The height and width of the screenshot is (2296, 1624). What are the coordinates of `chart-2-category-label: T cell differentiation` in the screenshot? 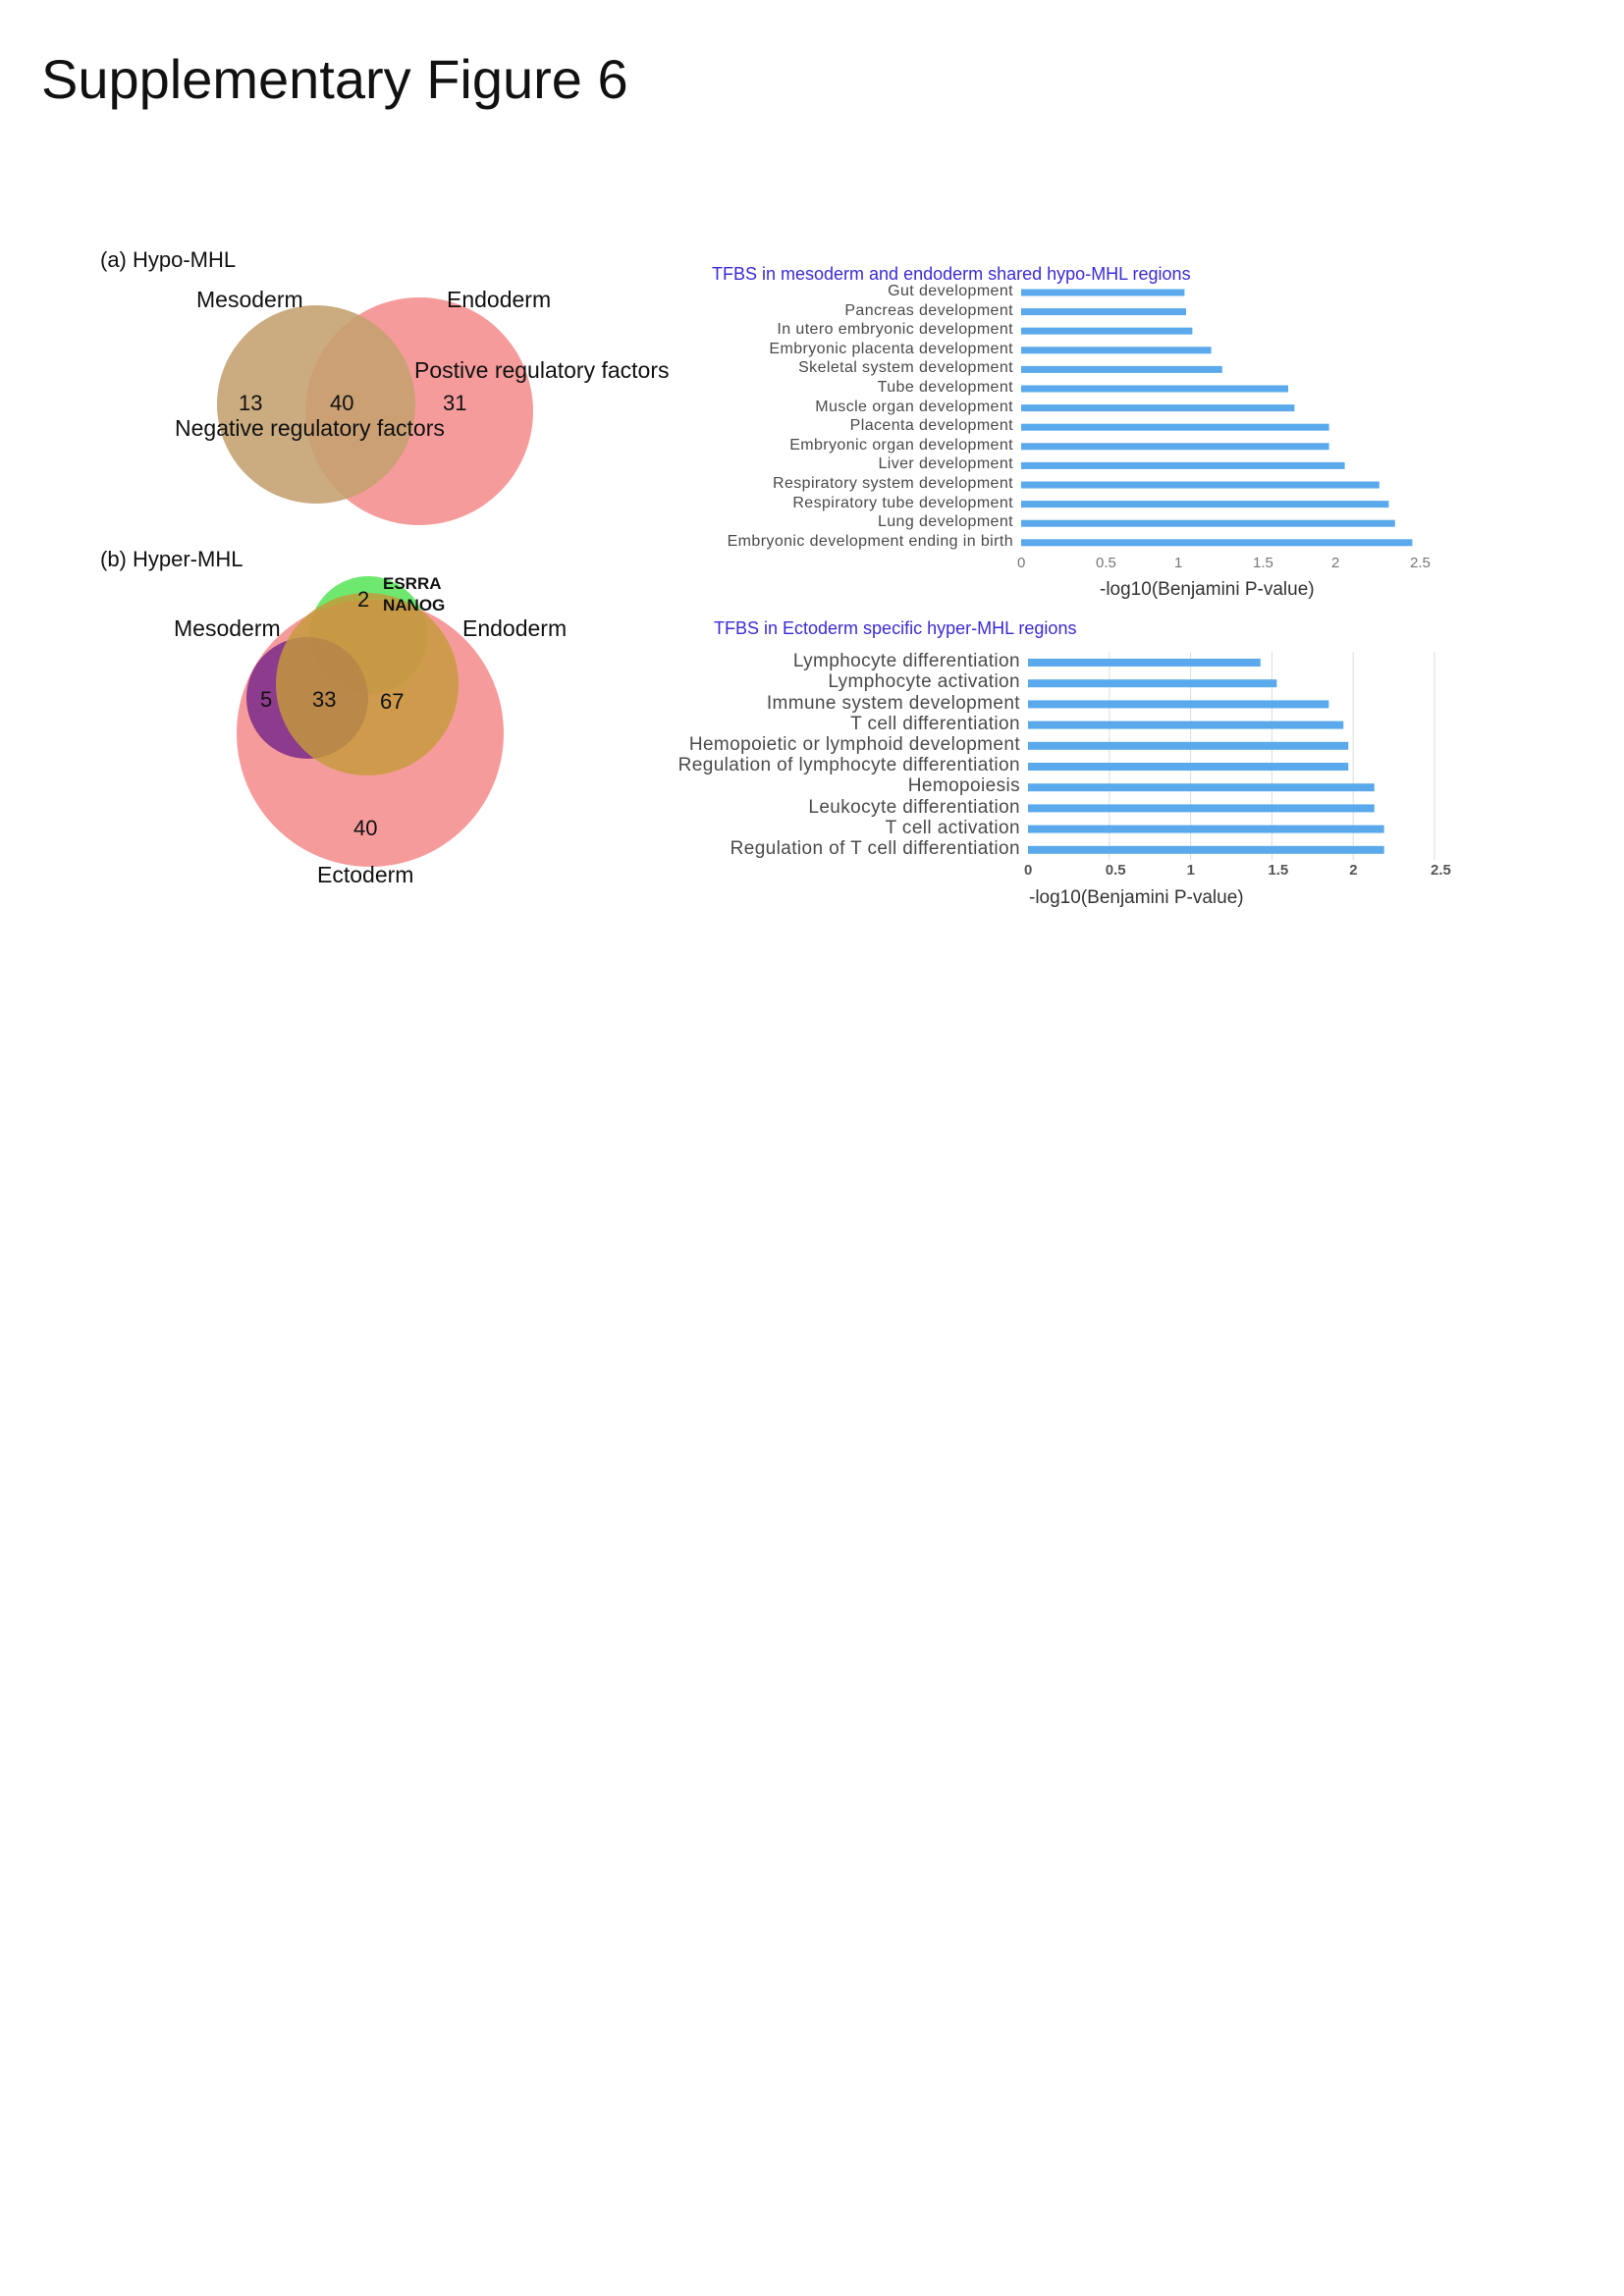 It's located at (935, 724).